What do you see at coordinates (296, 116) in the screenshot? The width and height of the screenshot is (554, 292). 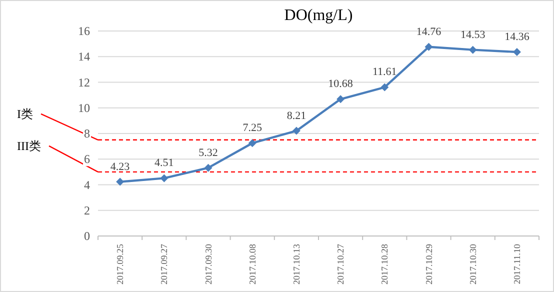 I see `data-label: 8.21` at bounding box center [296, 116].